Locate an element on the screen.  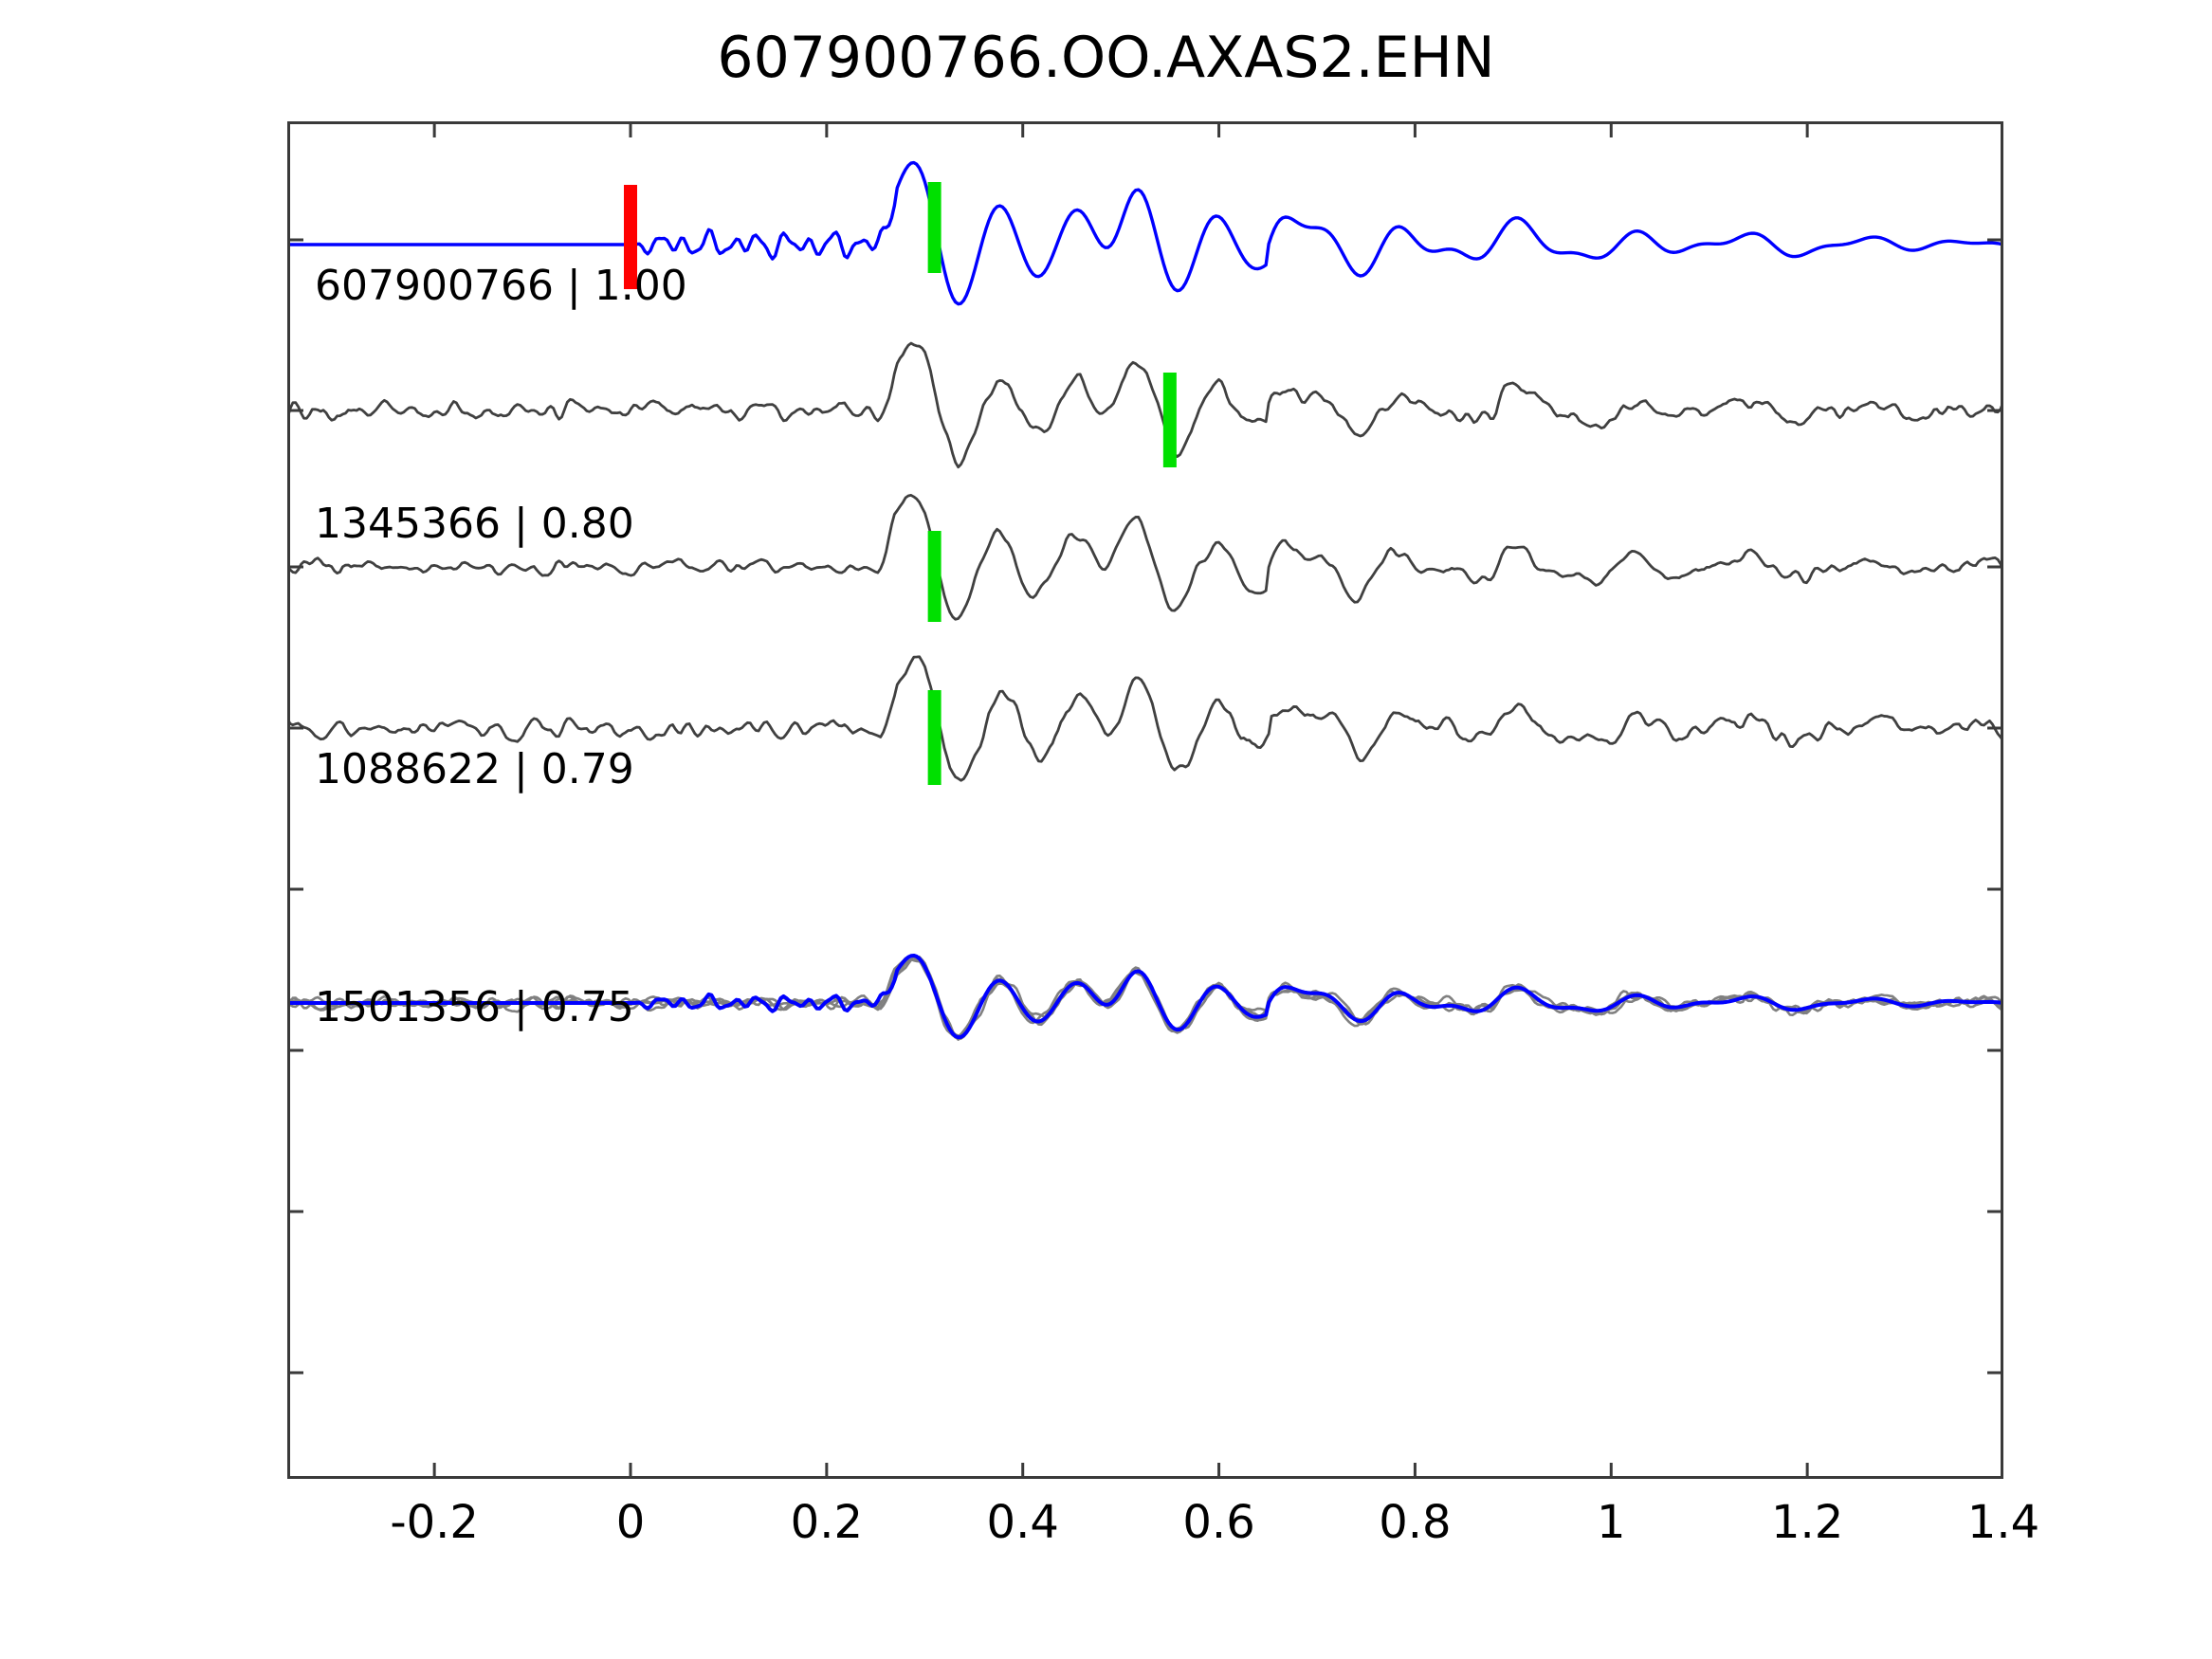
x-tick-label: 1.2 is located at coordinates (1807, 1522).